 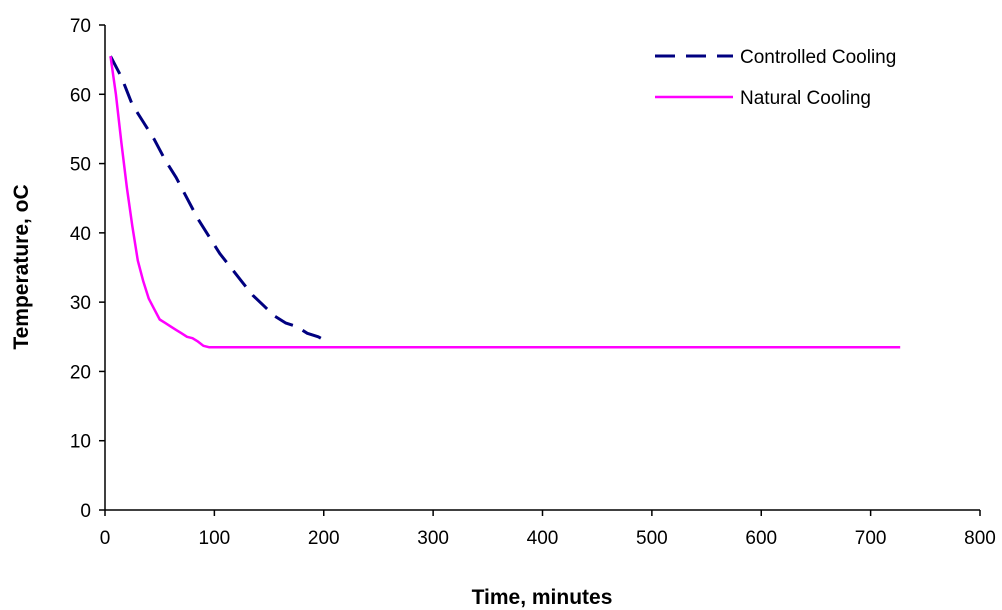 I want to click on y-tick-label: 0, so click(x=85, y=511).